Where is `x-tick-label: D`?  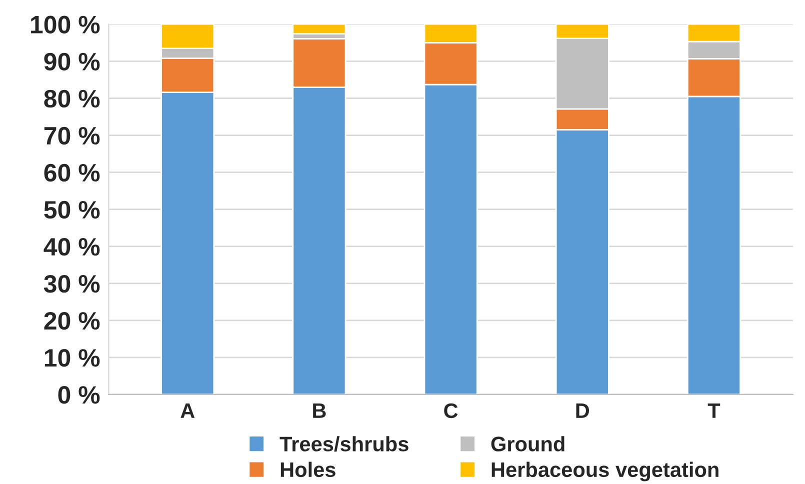
x-tick-label: D is located at coordinates (583, 411).